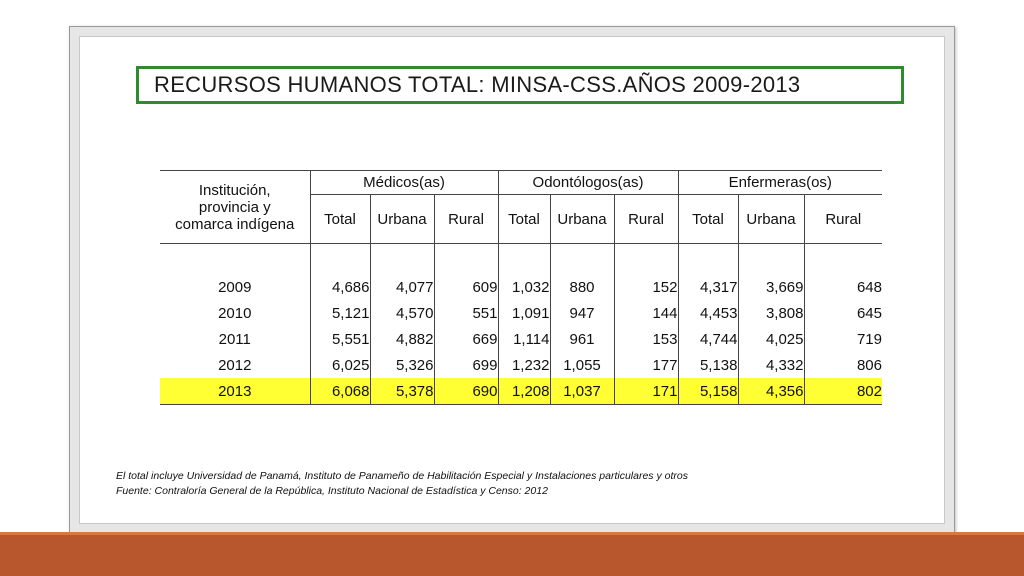 Image resolution: width=1024 pixels, height=576 pixels. Describe the element at coordinates (842, 287) in the screenshot. I see `table-cell: 648` at that location.